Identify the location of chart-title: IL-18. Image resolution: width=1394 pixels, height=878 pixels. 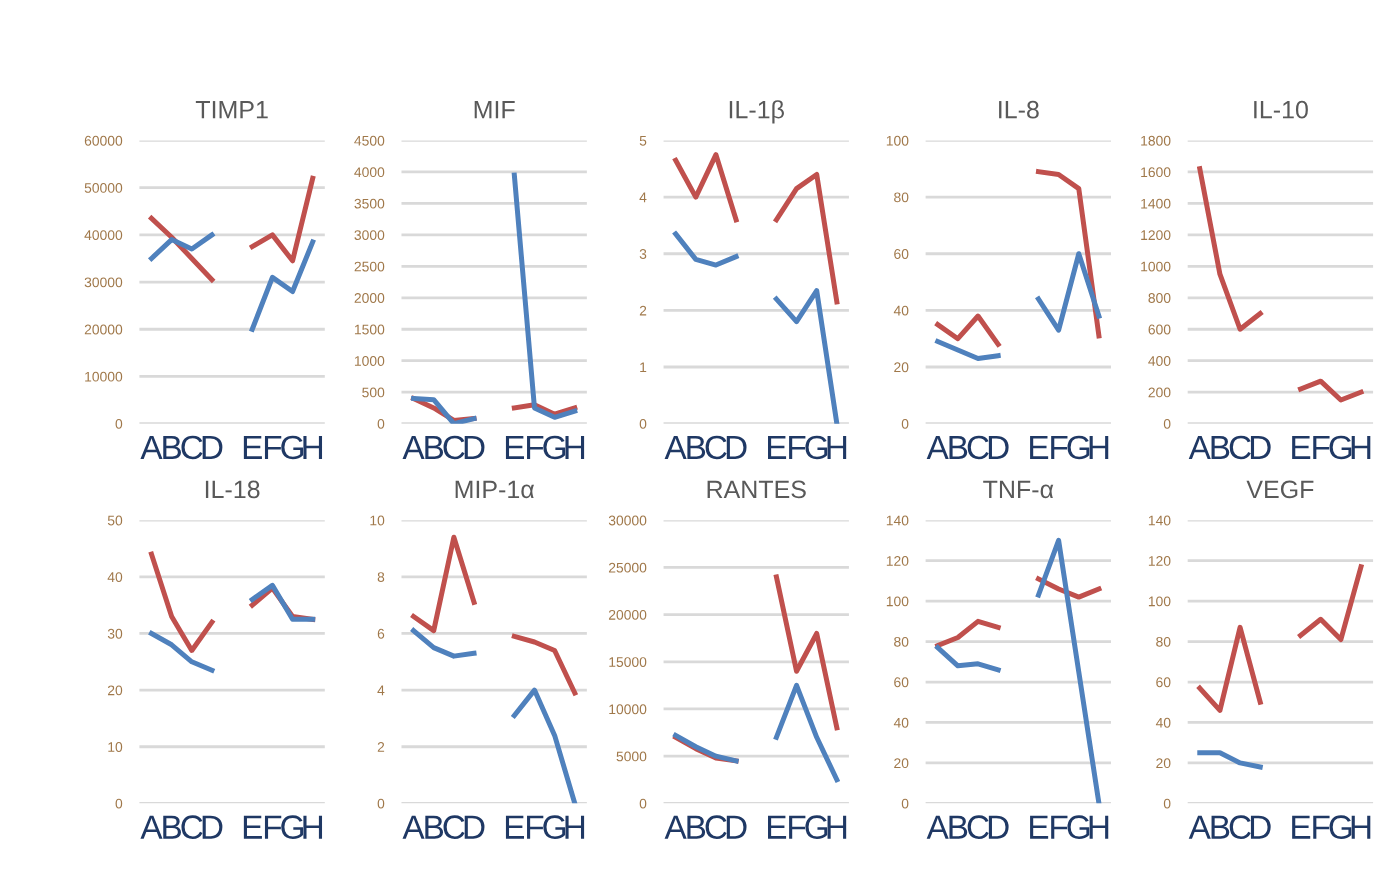
(232, 489).